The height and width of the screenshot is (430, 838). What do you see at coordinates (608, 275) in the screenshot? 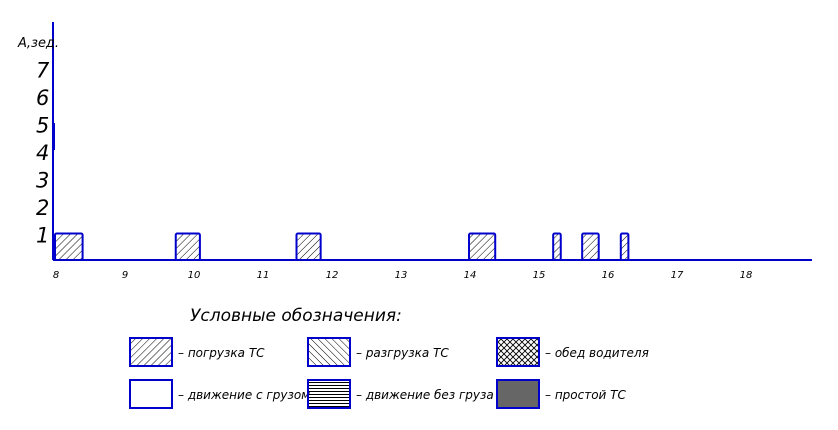
I see `x-tick-label: 16` at bounding box center [608, 275].